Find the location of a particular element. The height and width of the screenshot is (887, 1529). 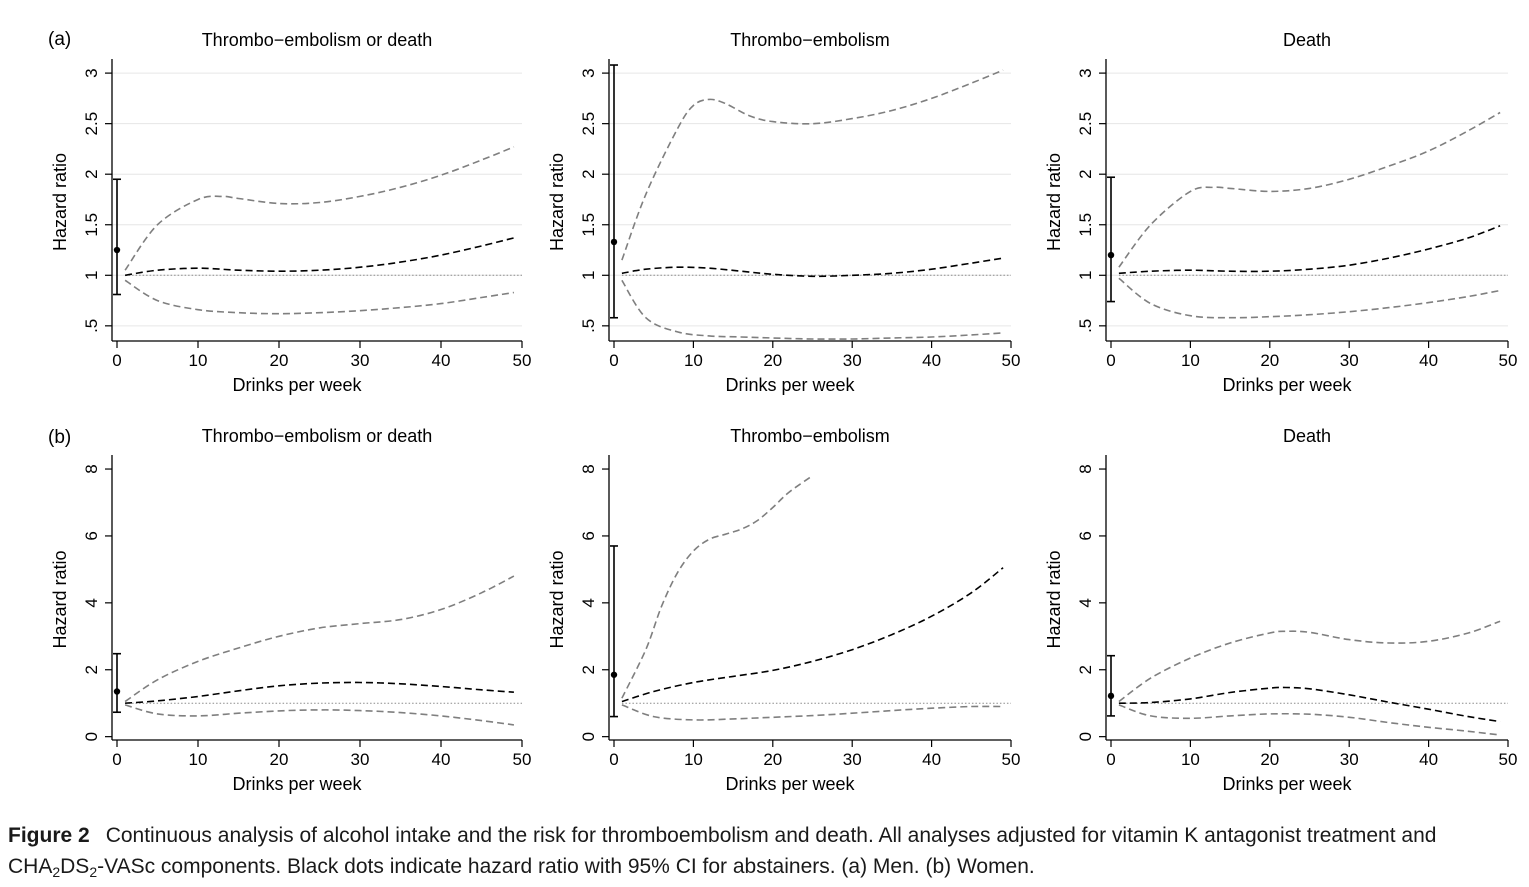

caption-sub-2: 2 is located at coordinates (93, 872).